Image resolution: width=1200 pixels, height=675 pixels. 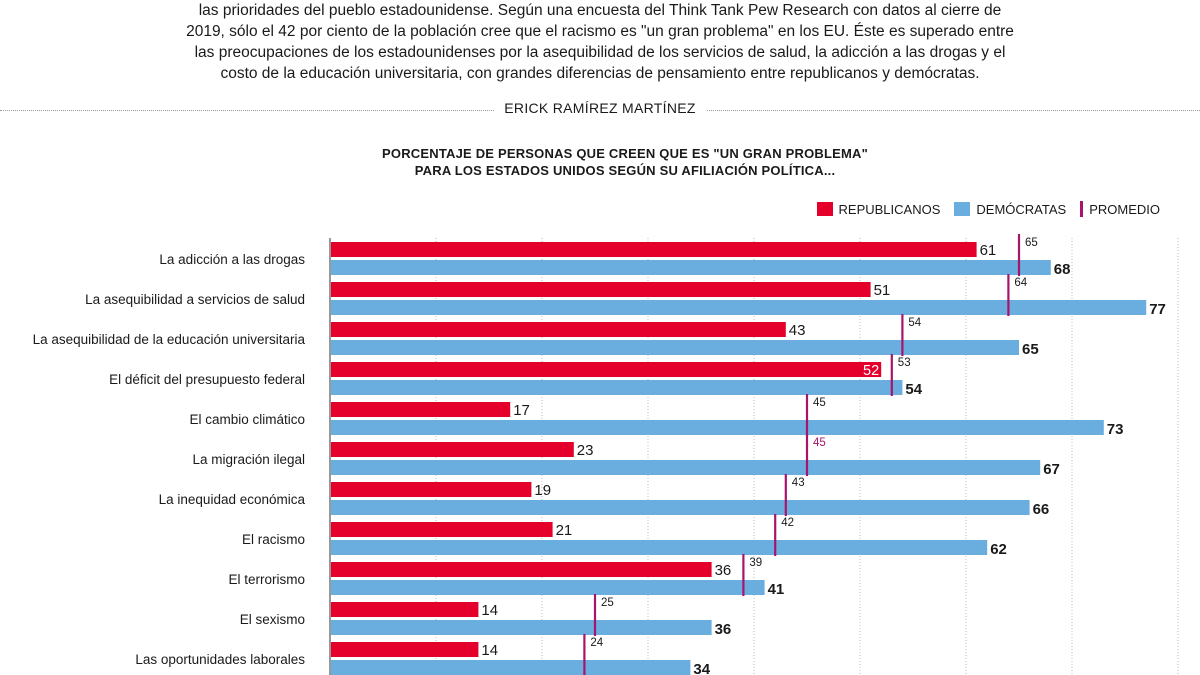 What do you see at coordinates (1031, 243) in the screenshot?
I see `value-label-promedio: 65` at bounding box center [1031, 243].